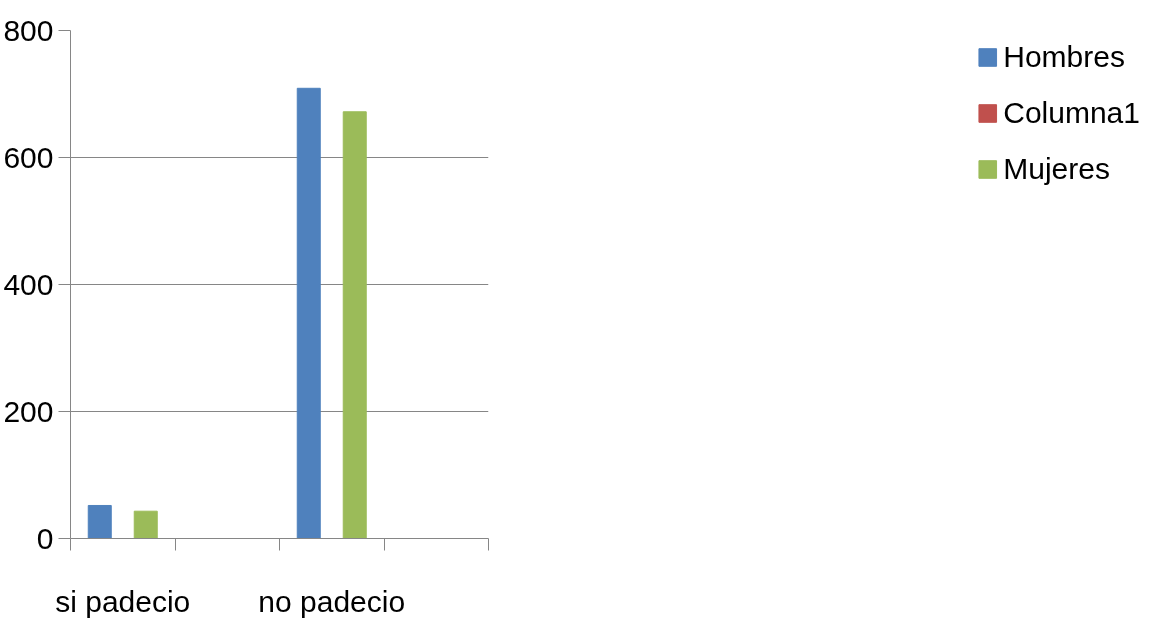  Describe the element at coordinates (1064, 57) in the screenshot. I see `legend-label: Hombres` at that location.